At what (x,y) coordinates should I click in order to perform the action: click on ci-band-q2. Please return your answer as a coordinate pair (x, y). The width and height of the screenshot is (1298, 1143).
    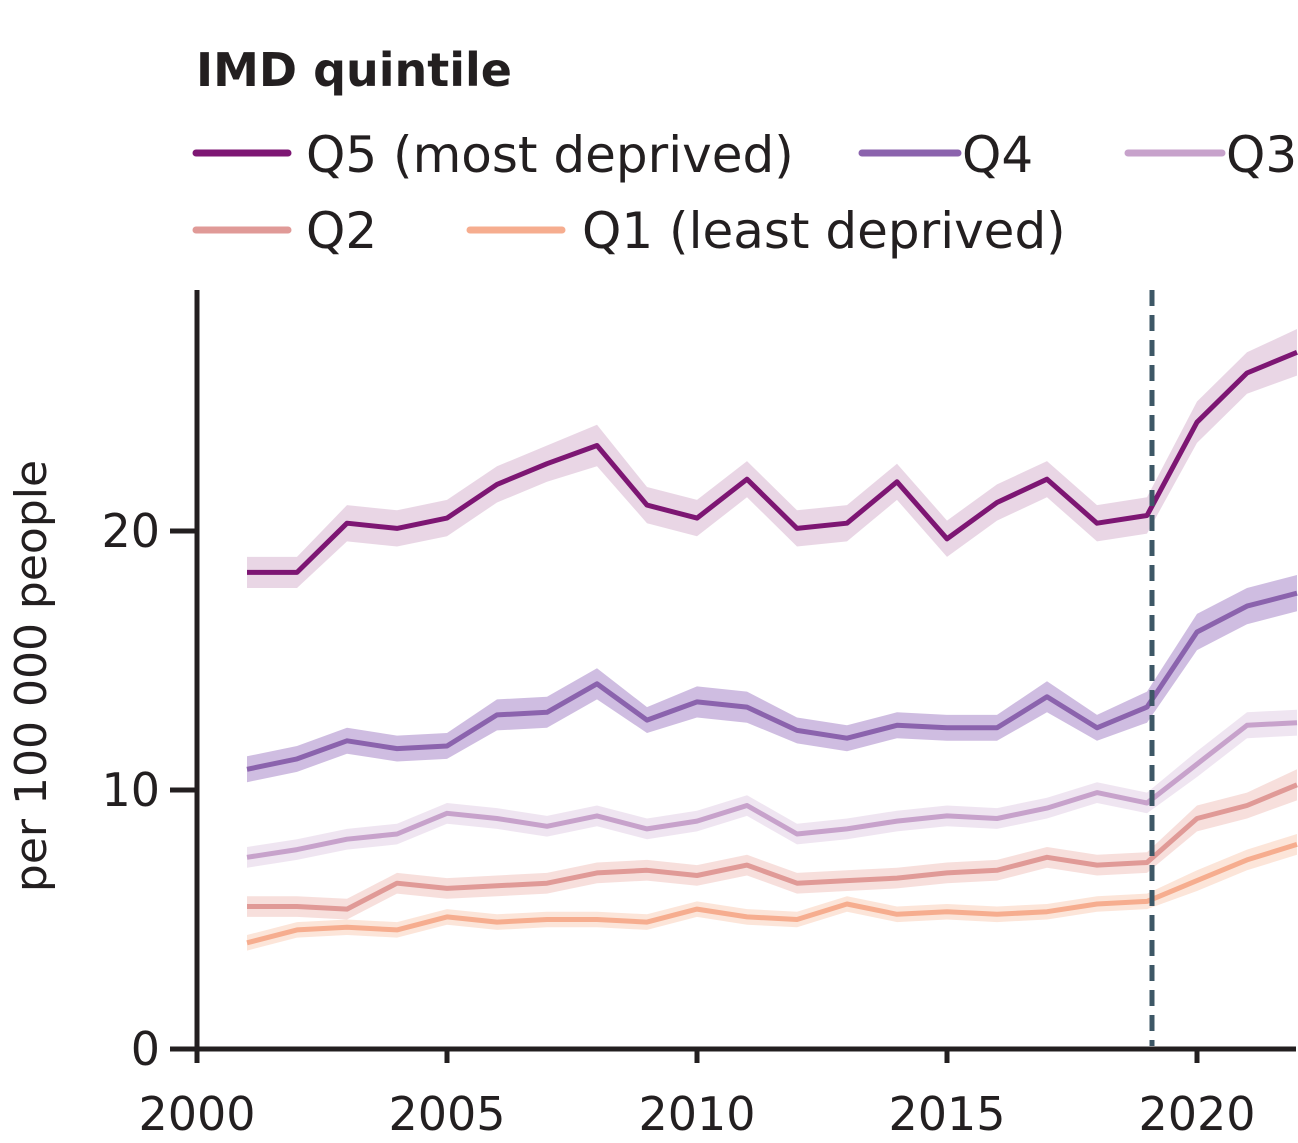
    Looking at the image, I should click on (772, 844).